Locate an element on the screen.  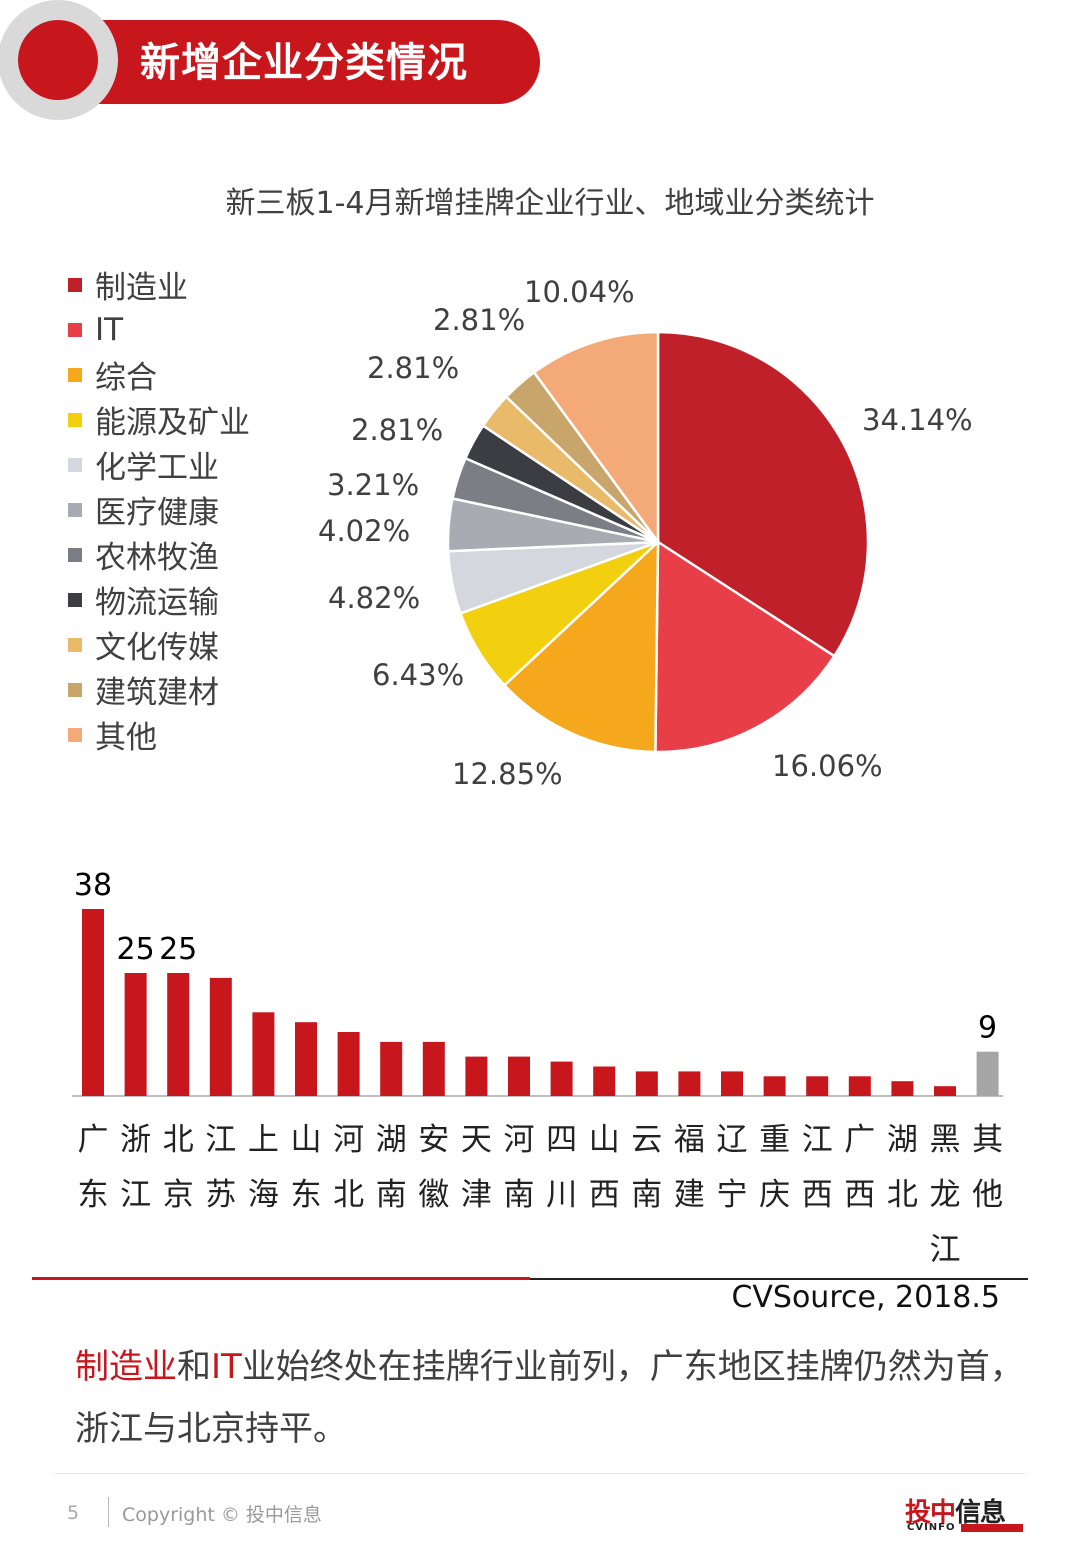
legend-item: 医疗健康 is located at coordinates (159, 509).